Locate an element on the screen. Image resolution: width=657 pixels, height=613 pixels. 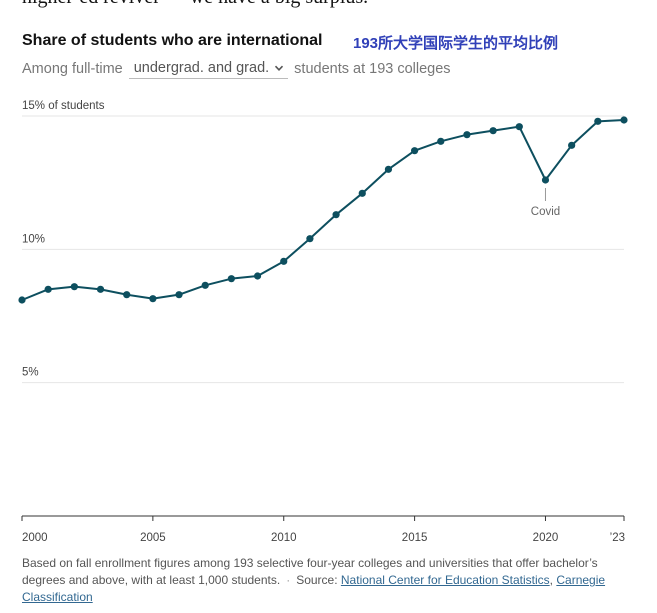
student-type-select: undergrad. and grad. is located at coordinates (208, 69).